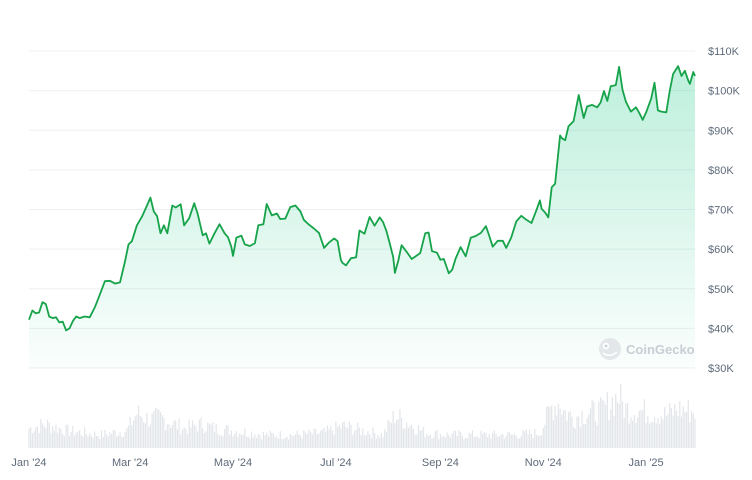 Image resolution: width=752 pixels, height=480 pixels. What do you see at coordinates (721, 131) in the screenshot?
I see `y-tick-label: $90K` at bounding box center [721, 131].